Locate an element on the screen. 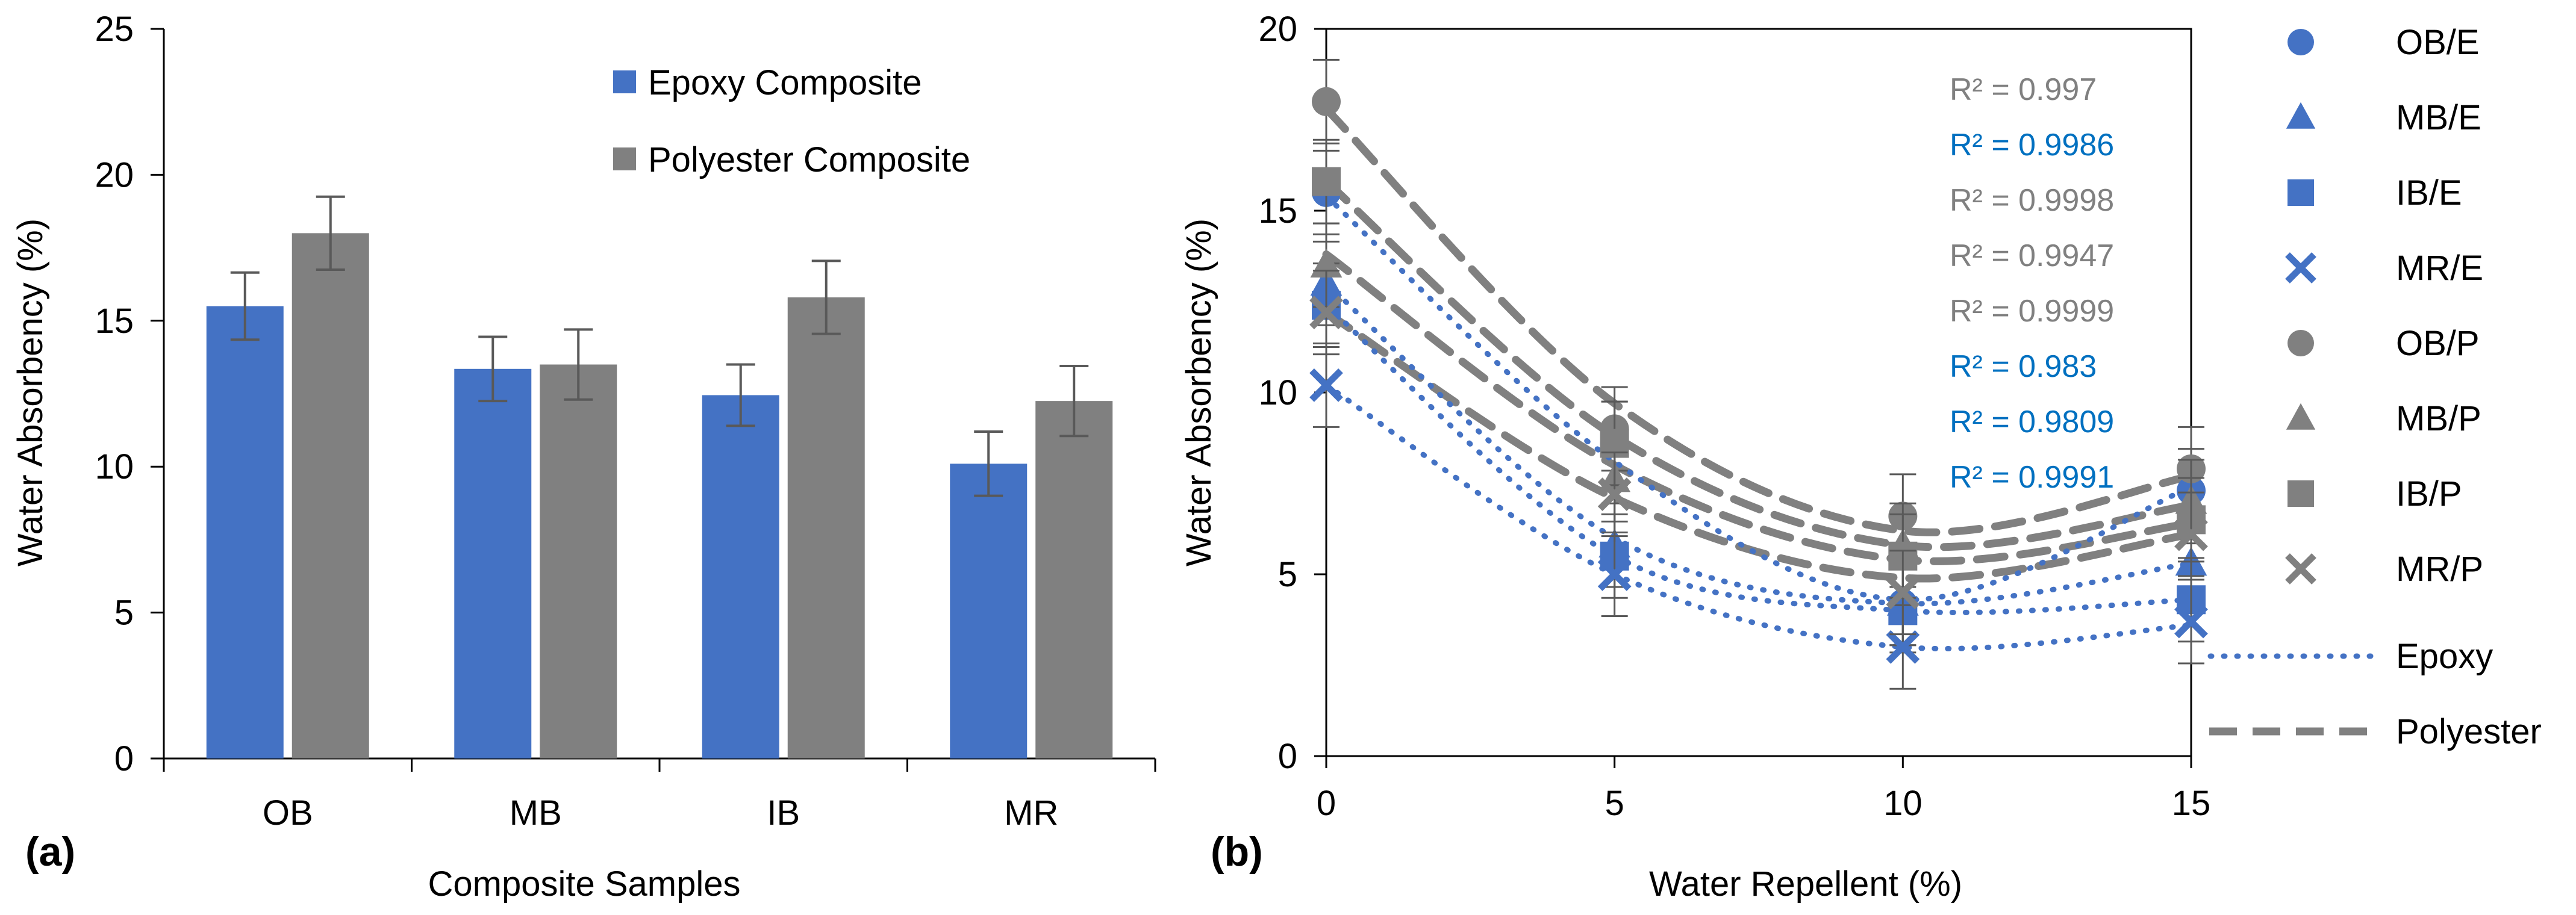 The image size is (2576, 915). a-y-tick-label: 15 is located at coordinates (114, 321).